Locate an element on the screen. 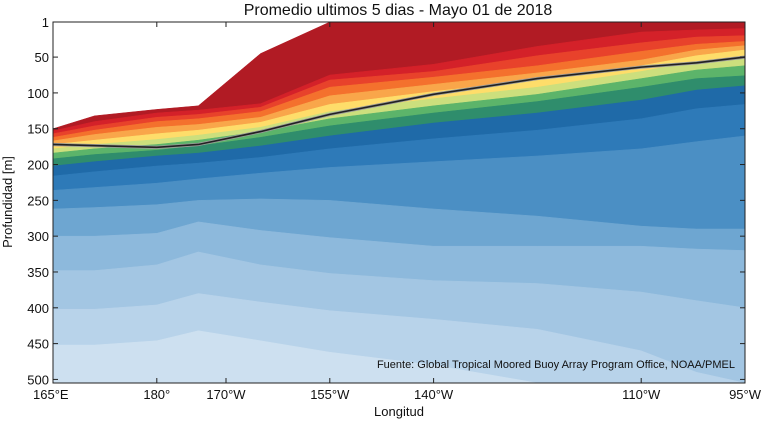  y-tick-label: 400 is located at coordinates (38, 308).